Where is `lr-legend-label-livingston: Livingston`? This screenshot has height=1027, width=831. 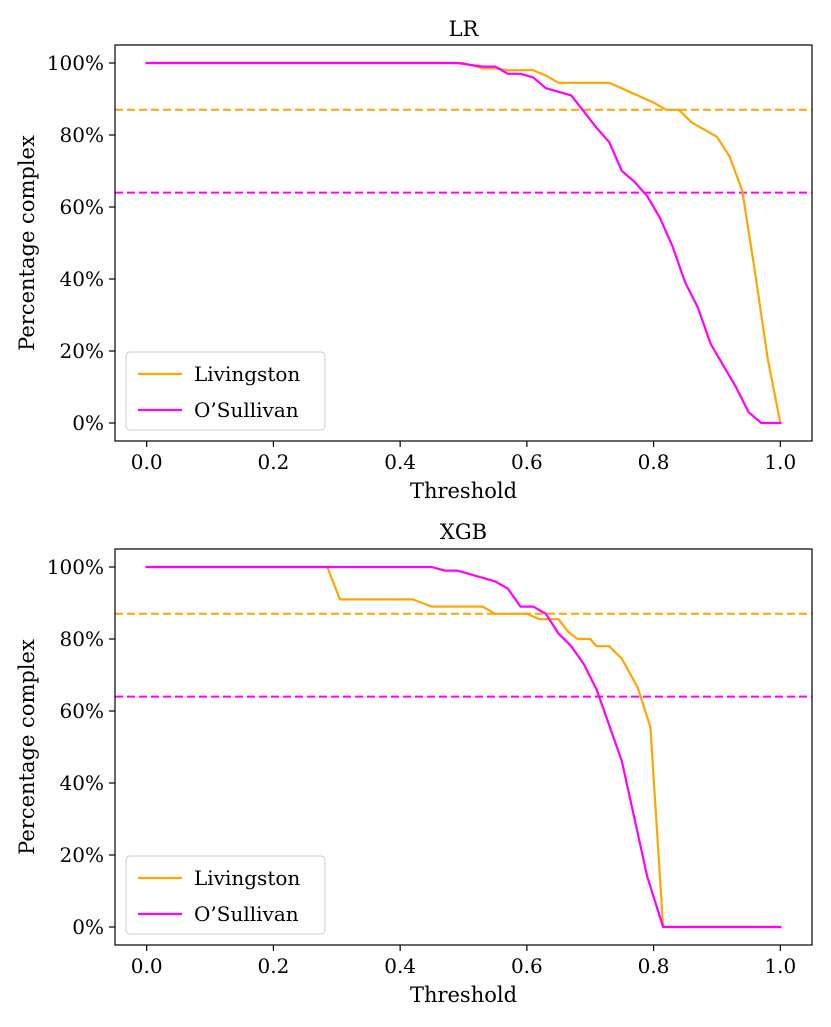 lr-legend-label-livingston: Livingston is located at coordinates (247, 374).